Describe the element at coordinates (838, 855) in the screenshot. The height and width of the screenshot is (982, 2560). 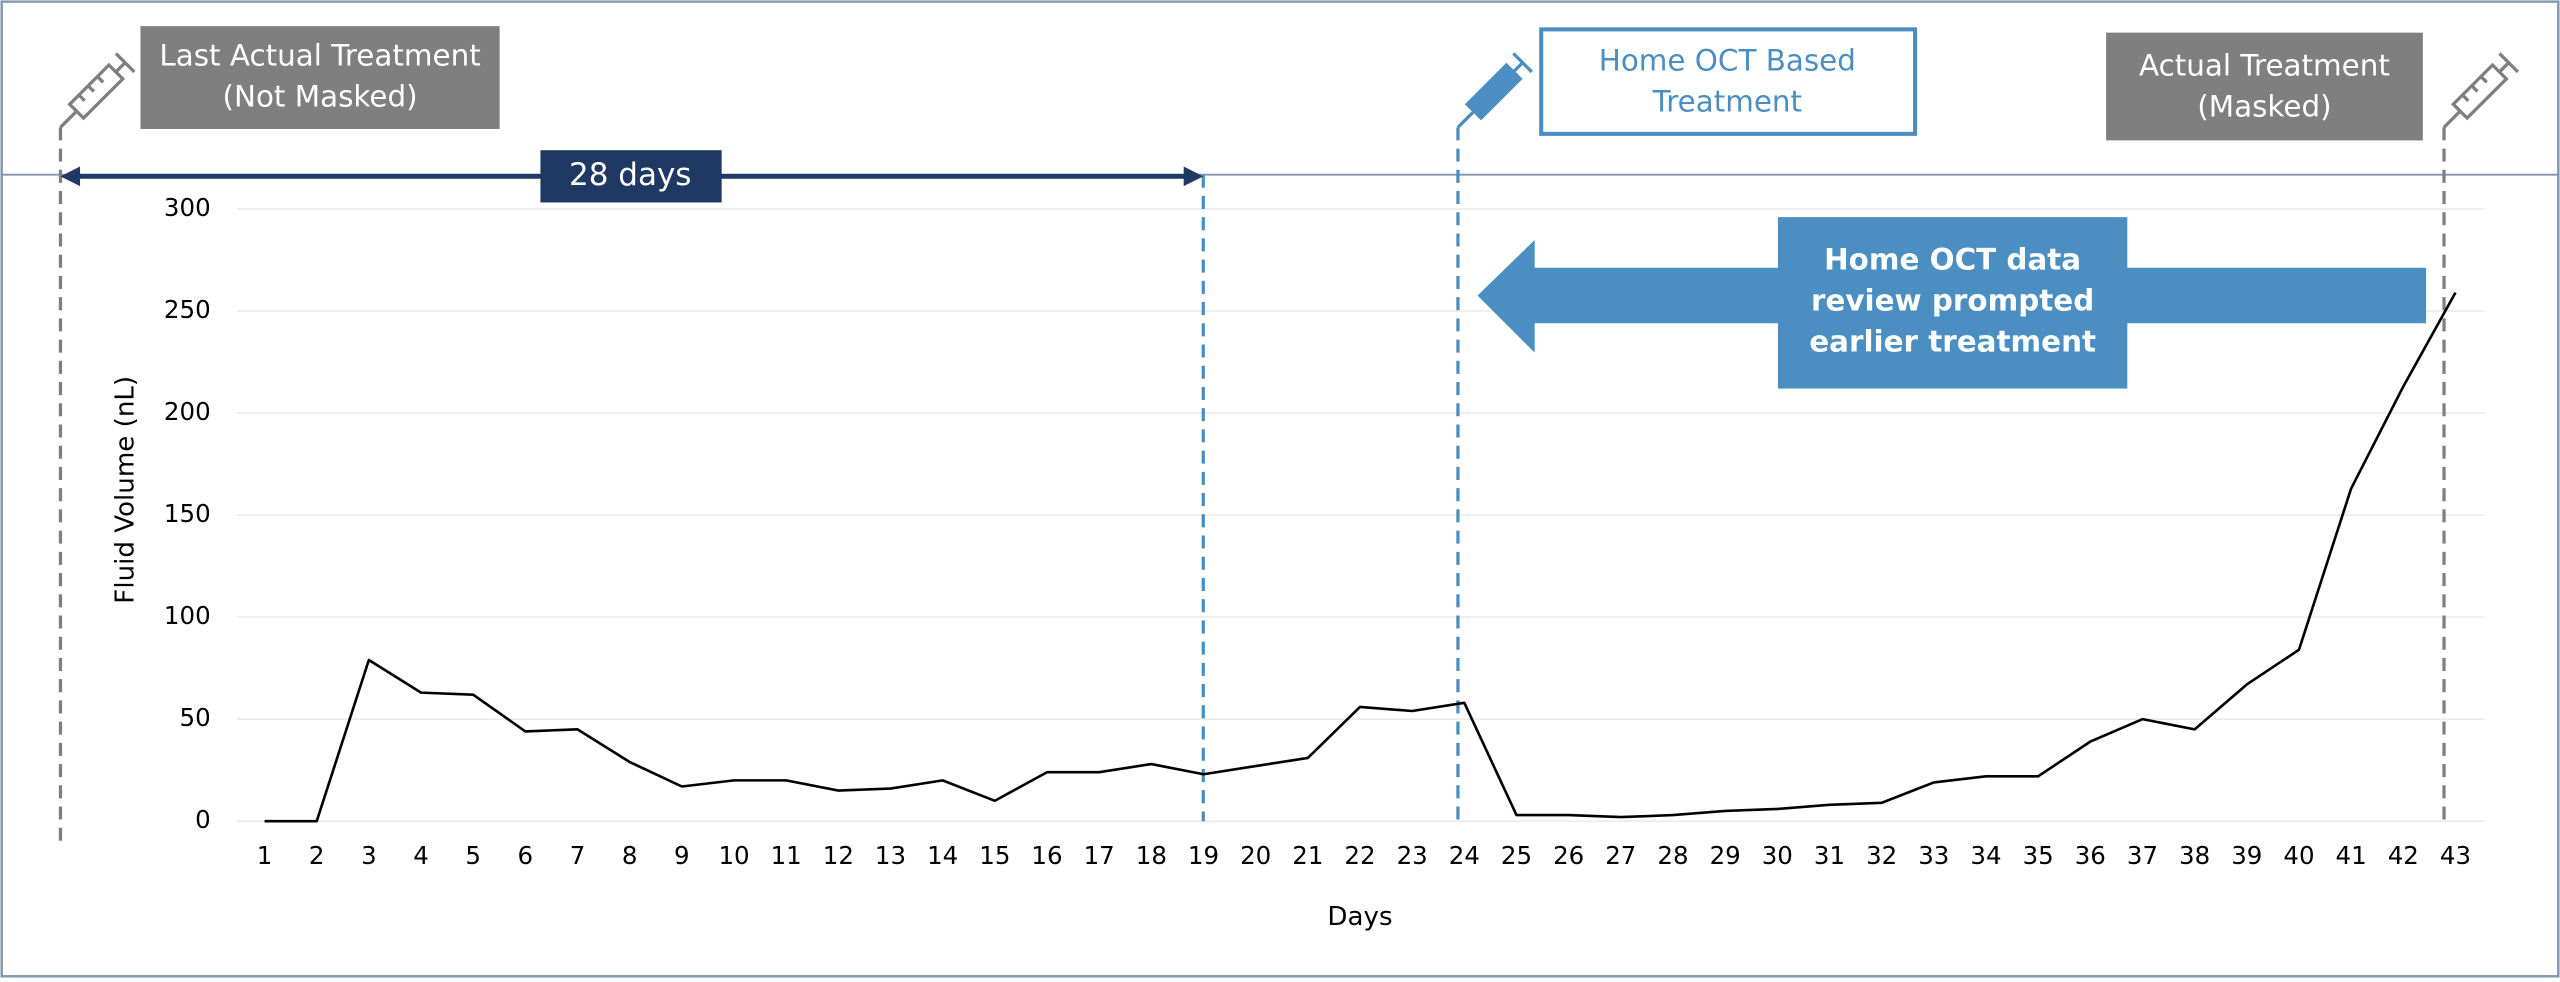
I see `x-tick-label: 12` at that location.